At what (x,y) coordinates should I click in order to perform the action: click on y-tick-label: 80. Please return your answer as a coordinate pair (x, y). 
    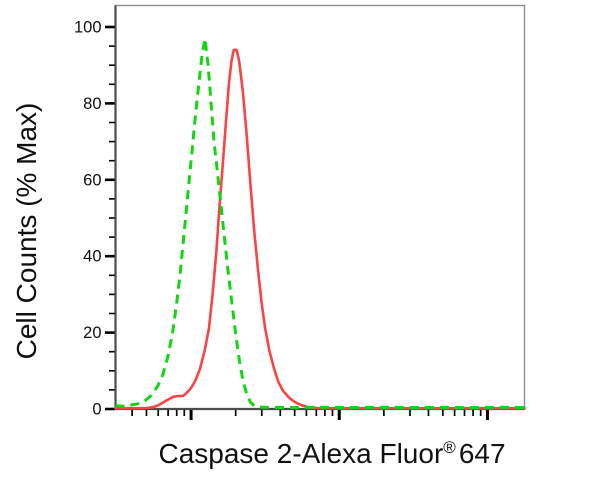
    Looking at the image, I should click on (92, 104).